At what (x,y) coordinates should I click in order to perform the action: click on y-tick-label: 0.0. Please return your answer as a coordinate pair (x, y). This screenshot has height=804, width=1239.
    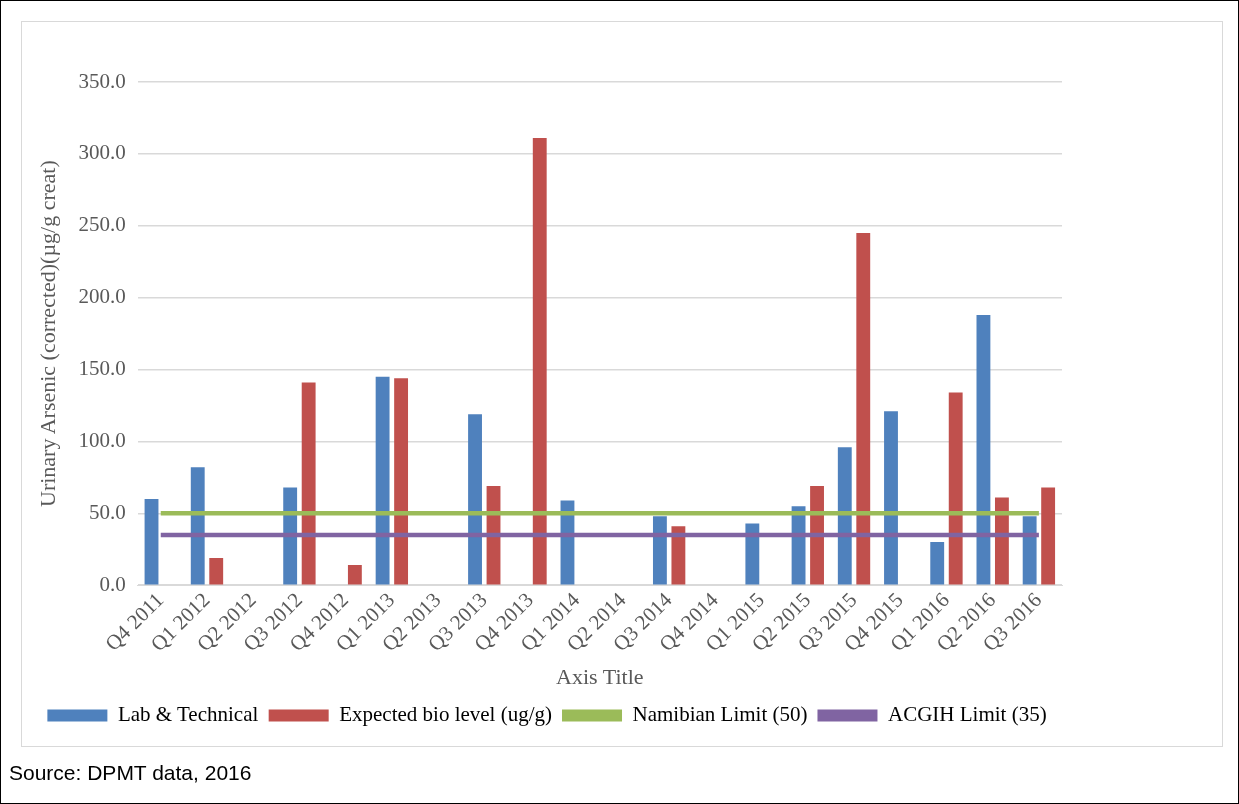
    Looking at the image, I should click on (112, 583).